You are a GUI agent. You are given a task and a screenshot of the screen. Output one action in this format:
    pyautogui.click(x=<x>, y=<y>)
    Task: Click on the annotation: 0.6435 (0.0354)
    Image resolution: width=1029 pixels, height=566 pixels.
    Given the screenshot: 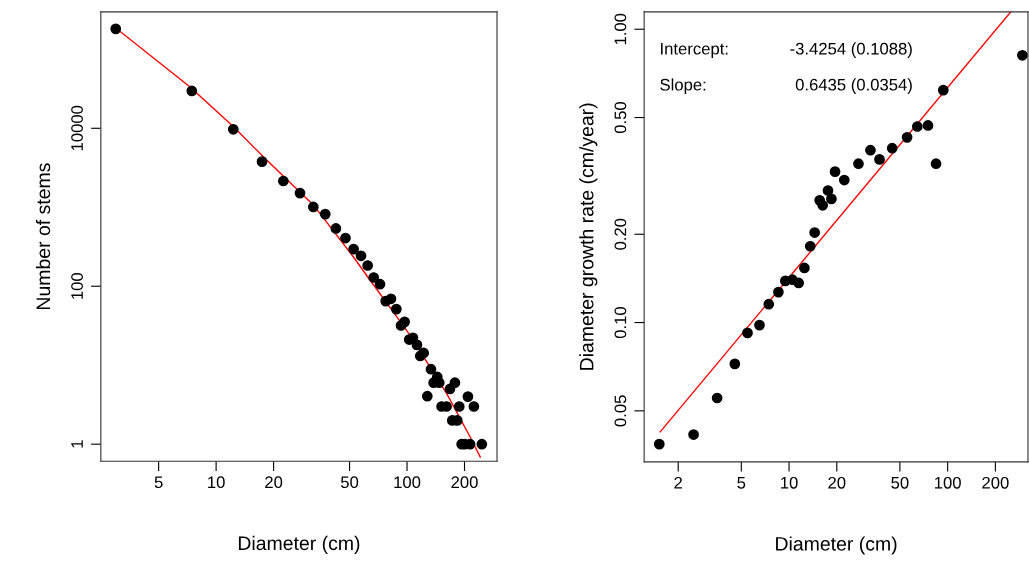 What is the action you would take?
    pyautogui.click(x=853, y=86)
    